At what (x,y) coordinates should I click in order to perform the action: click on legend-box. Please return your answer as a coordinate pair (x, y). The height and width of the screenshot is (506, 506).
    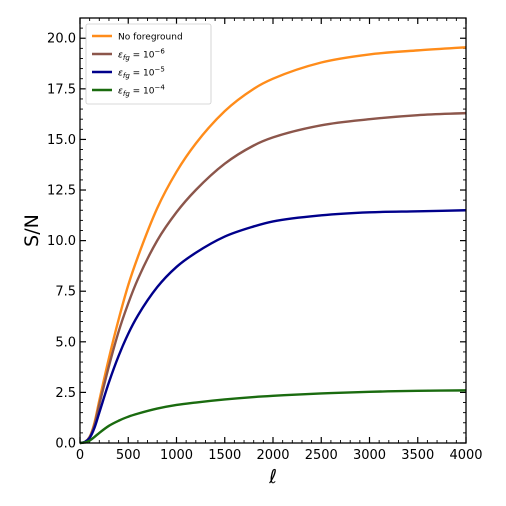
    Looking at the image, I should click on (148, 64).